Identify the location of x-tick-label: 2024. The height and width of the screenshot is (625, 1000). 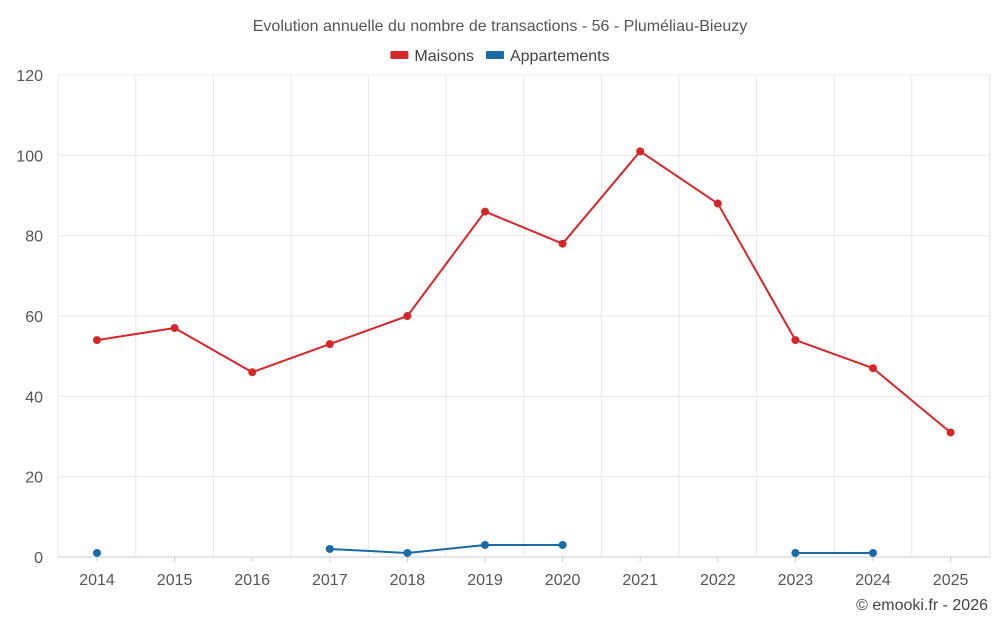
(873, 580).